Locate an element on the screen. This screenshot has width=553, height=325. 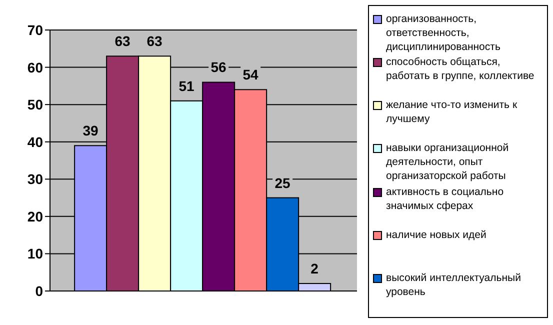
y-tick-label: 10 is located at coordinates (35, 254).